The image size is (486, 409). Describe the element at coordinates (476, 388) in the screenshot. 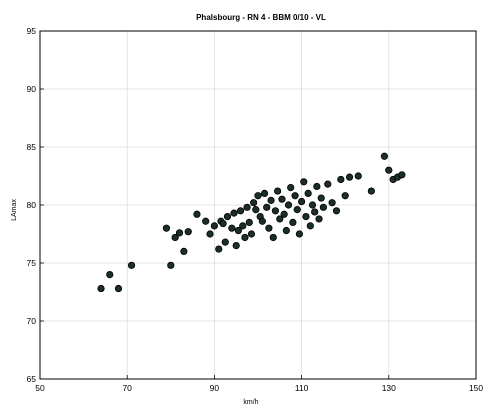

I see `x-tick-label: 150` at that location.